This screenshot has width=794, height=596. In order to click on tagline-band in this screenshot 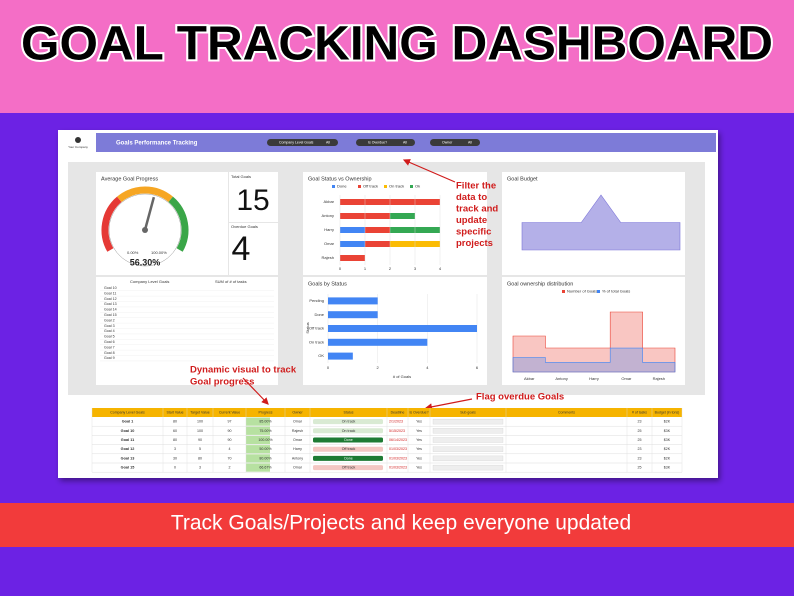, I will do `click(397, 525)`.